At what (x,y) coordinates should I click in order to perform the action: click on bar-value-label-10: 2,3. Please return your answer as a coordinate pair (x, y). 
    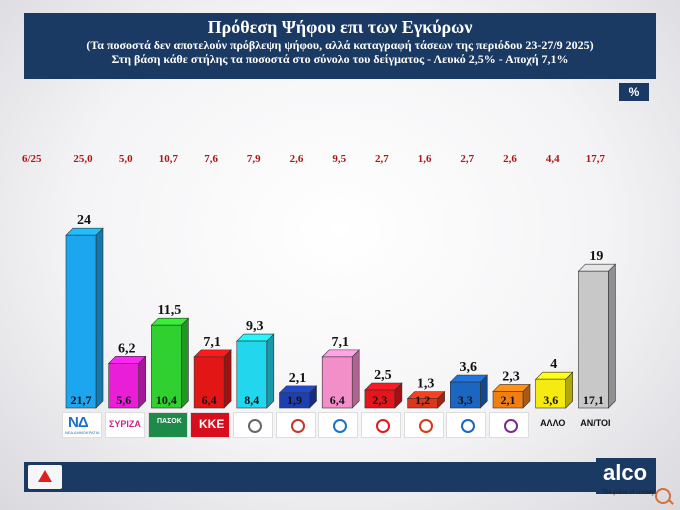
    Looking at the image, I should click on (511, 376).